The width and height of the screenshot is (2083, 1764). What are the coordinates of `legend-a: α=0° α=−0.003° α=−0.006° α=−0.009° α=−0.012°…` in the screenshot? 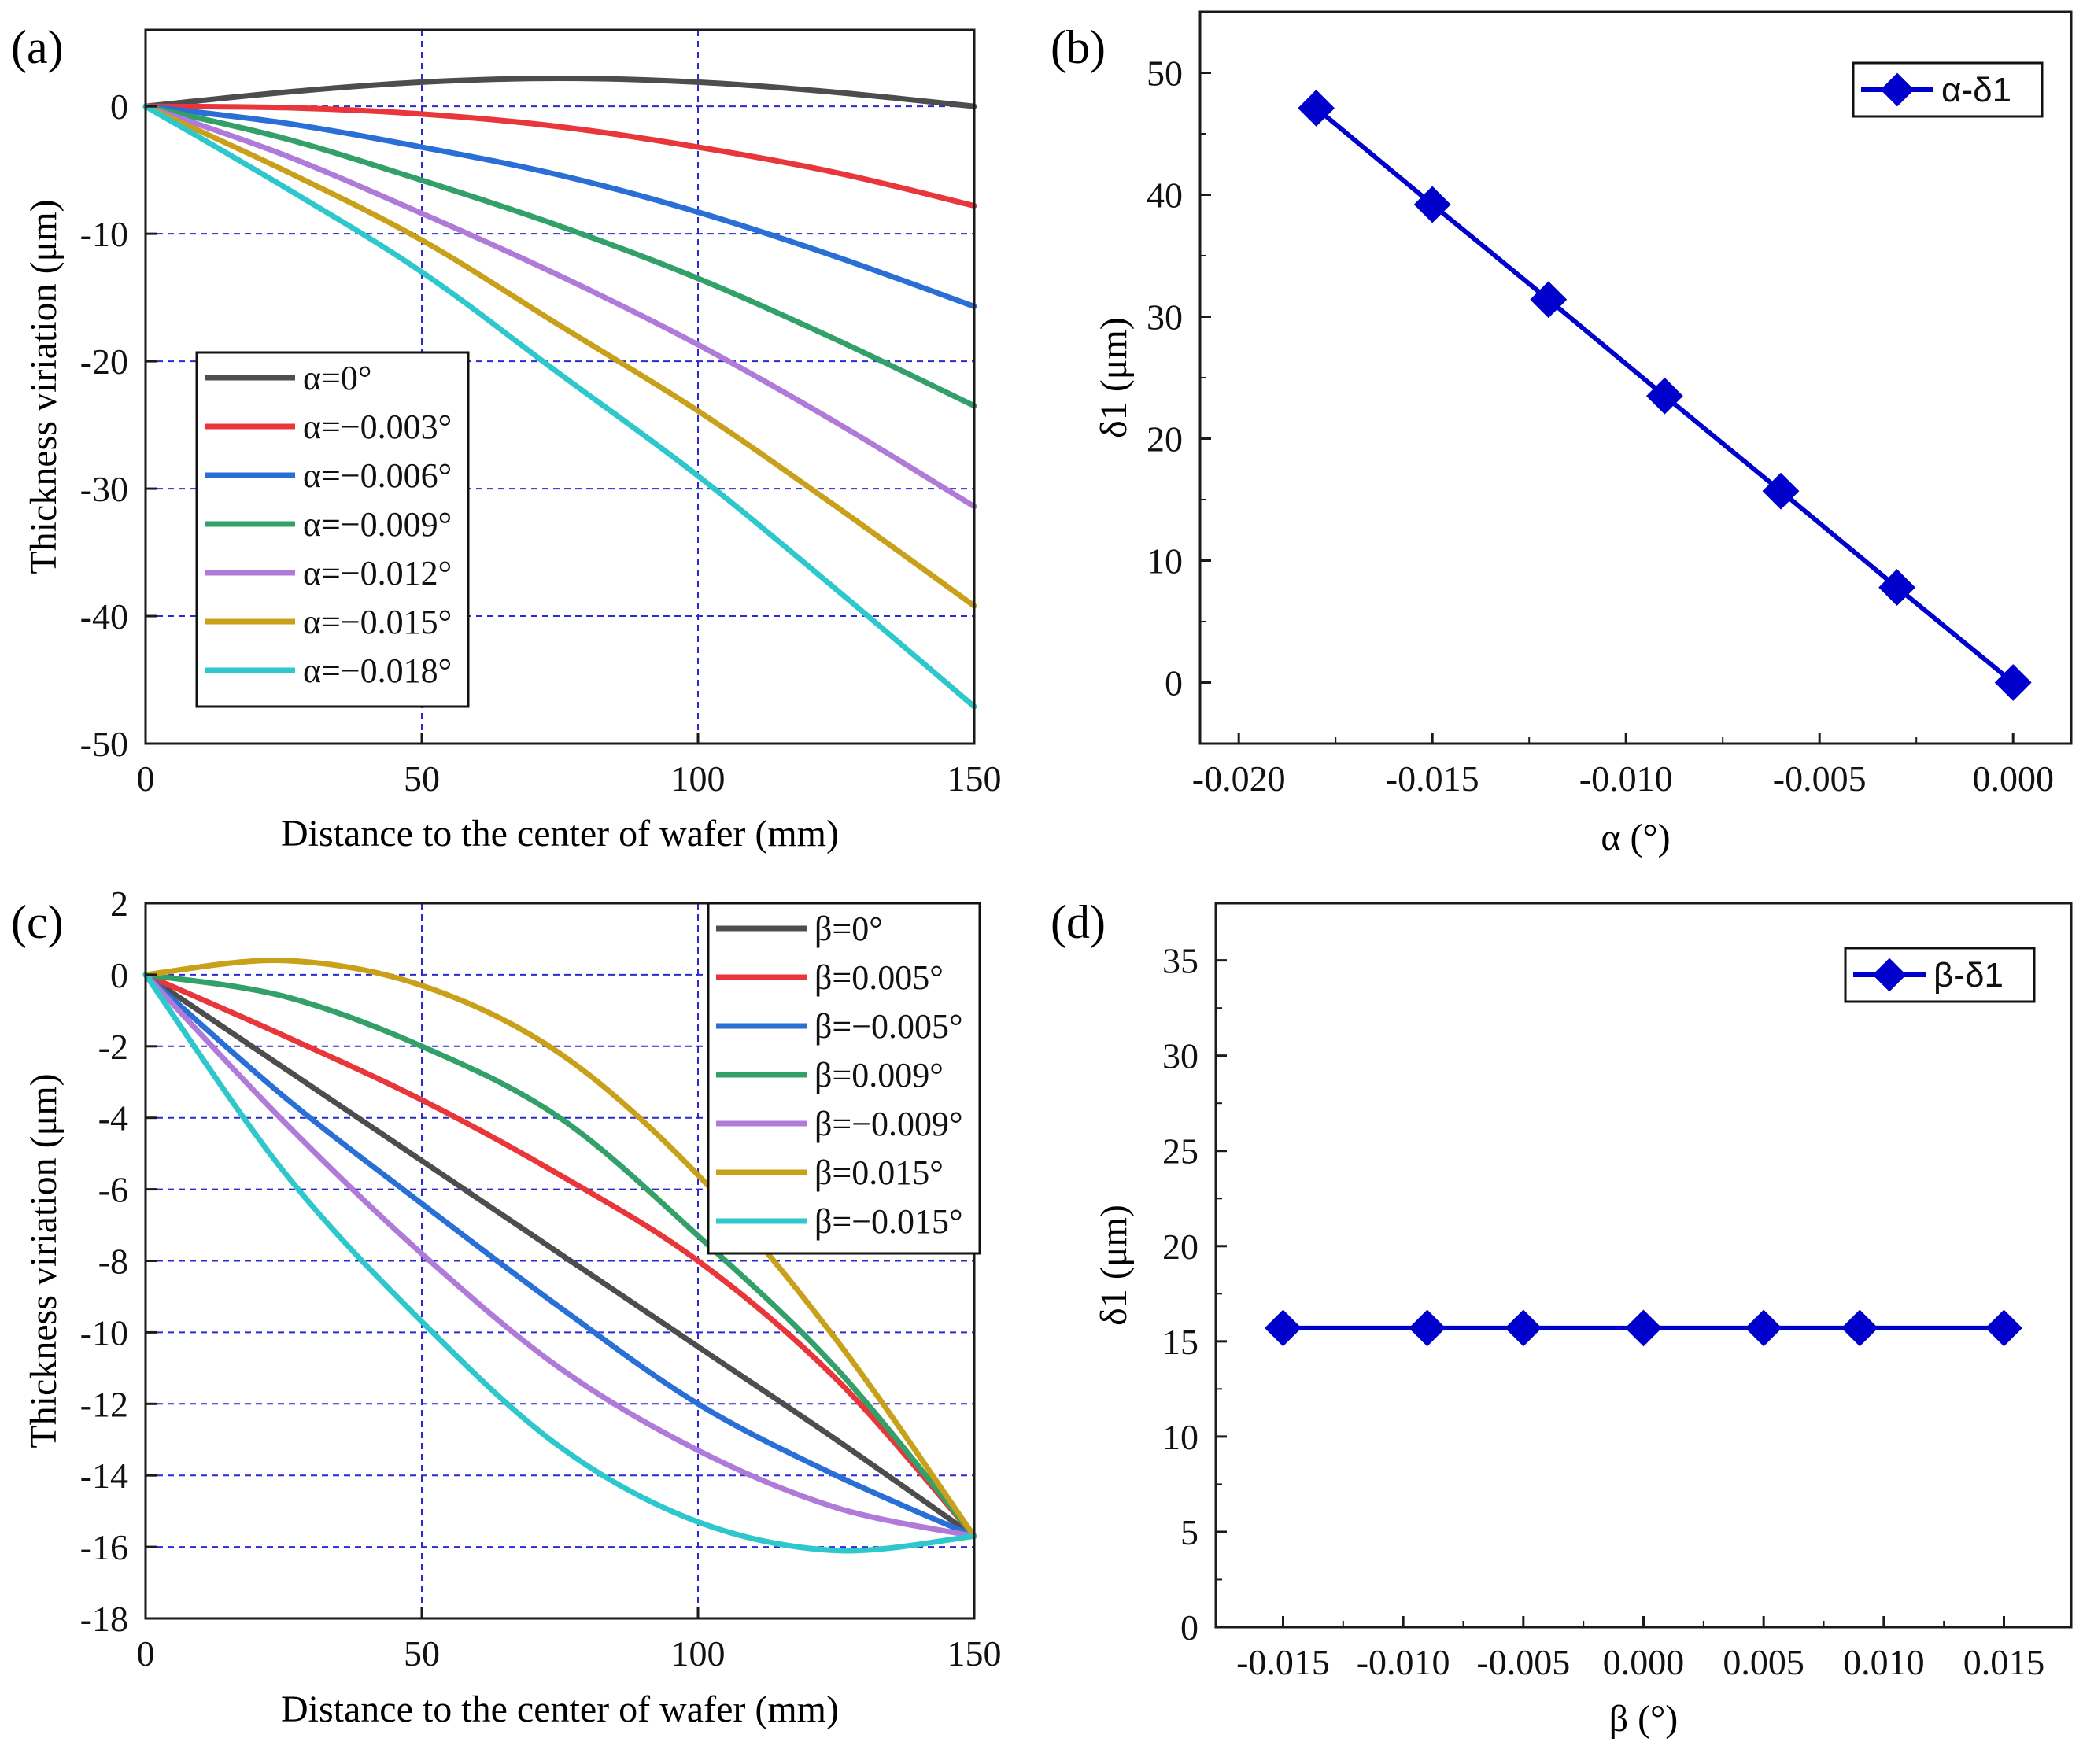 It's located at (332, 529).